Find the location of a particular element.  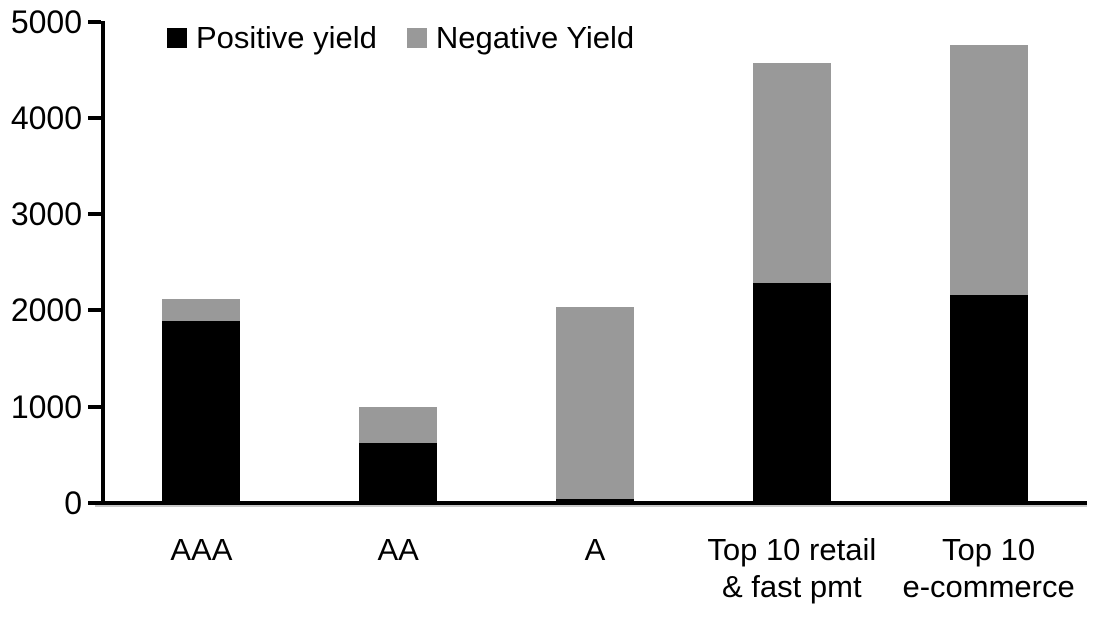

x-axis-label-line: e-commerce is located at coordinates (988, 586).